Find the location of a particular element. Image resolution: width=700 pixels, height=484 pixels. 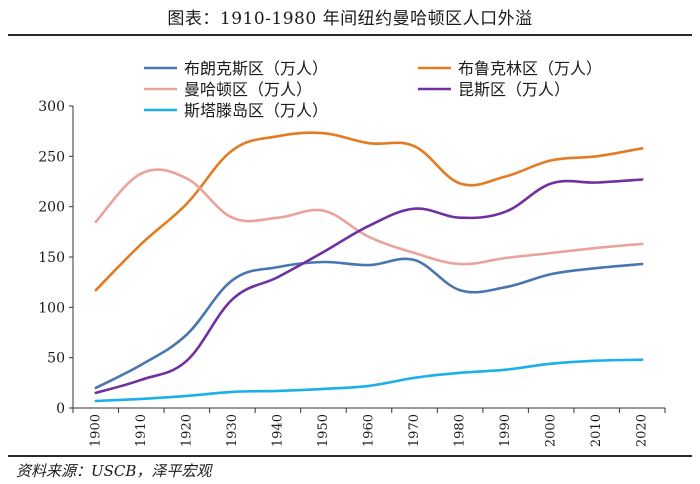

x-tick-label: 1930 is located at coordinates (232, 430).